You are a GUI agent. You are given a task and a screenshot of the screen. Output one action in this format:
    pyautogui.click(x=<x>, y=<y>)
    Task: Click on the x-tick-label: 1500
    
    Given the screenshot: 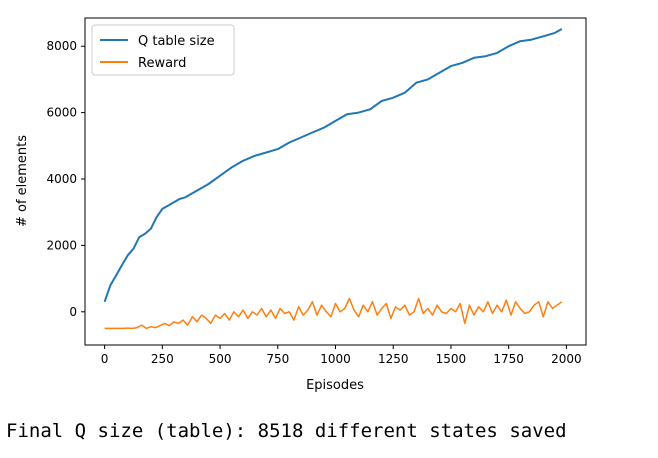 What is the action you would take?
    pyautogui.click(x=451, y=359)
    